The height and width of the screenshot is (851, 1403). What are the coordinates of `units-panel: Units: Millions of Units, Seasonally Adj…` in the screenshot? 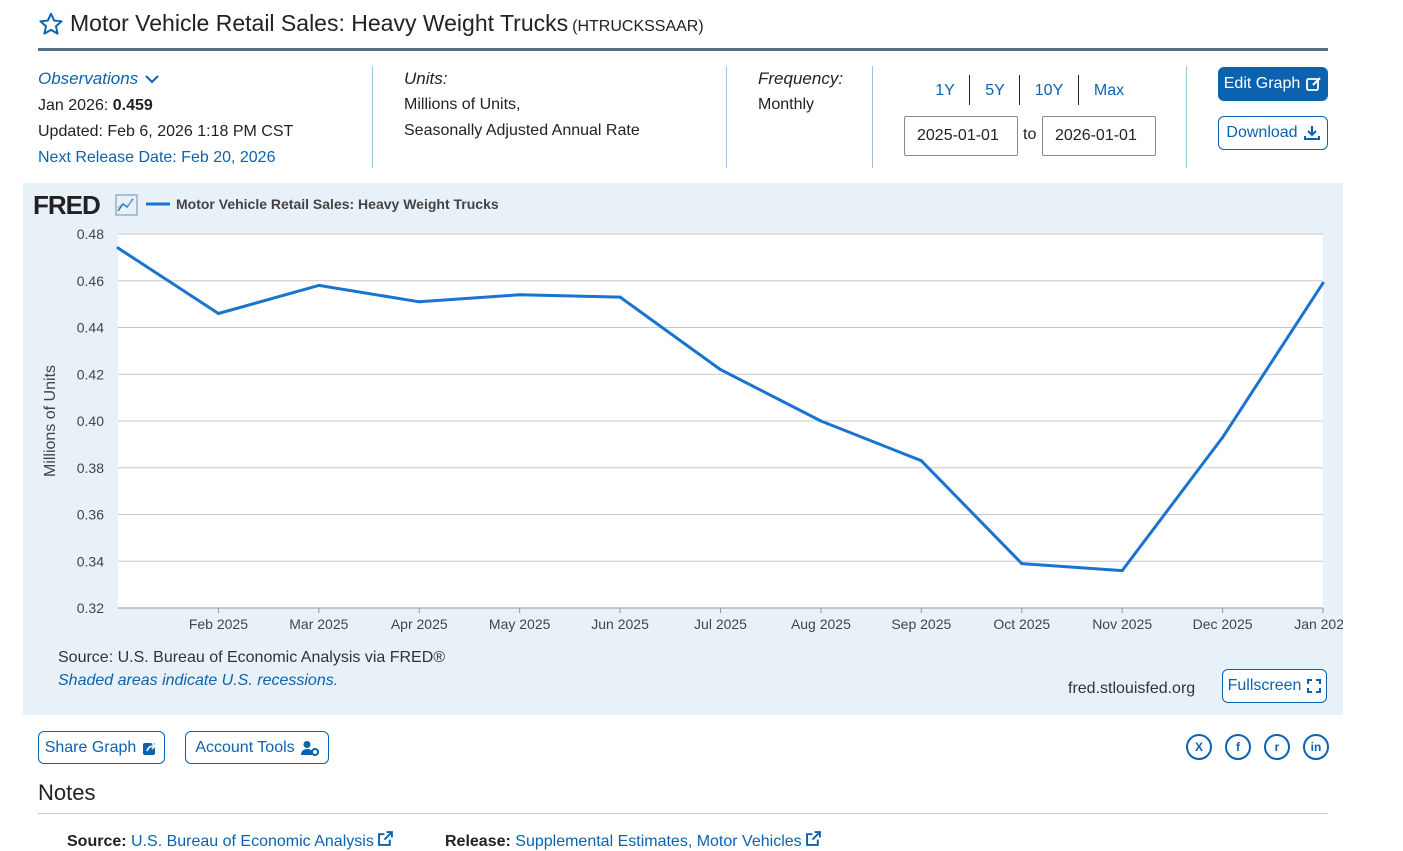 It's located at (522, 105).